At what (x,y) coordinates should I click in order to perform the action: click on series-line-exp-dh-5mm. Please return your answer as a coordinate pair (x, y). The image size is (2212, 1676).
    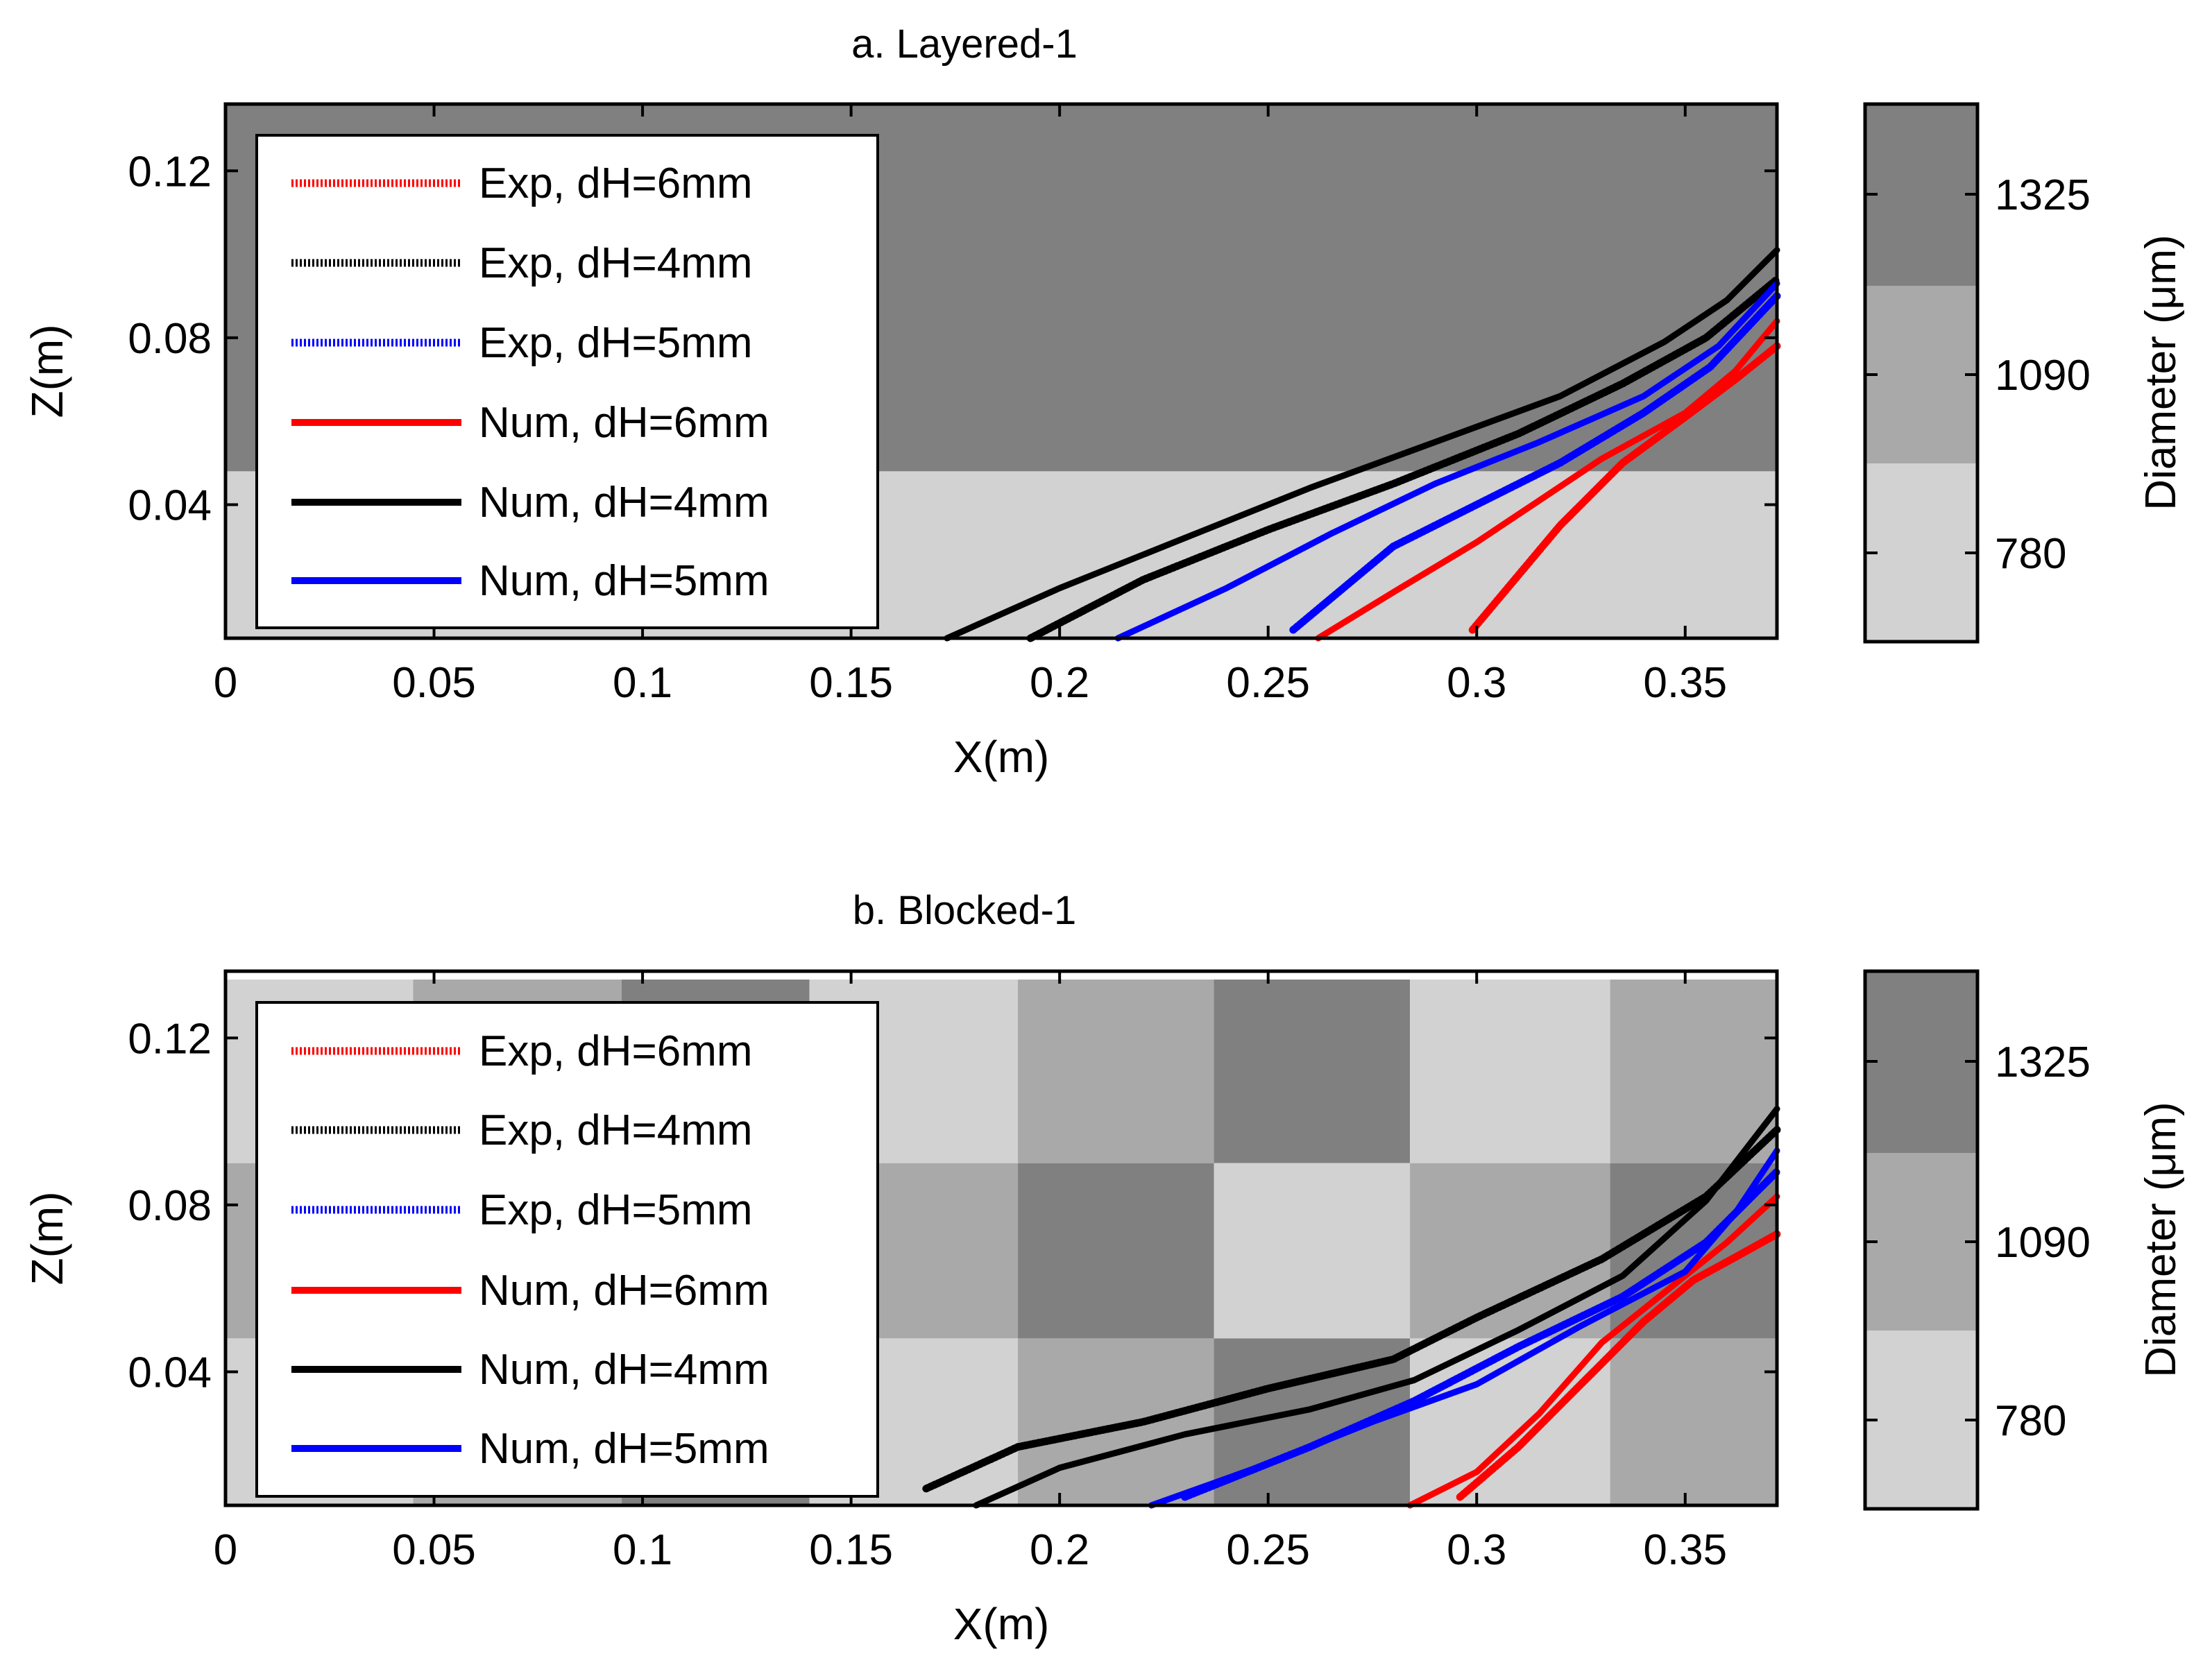
    Looking at the image, I should click on (1535, 463).